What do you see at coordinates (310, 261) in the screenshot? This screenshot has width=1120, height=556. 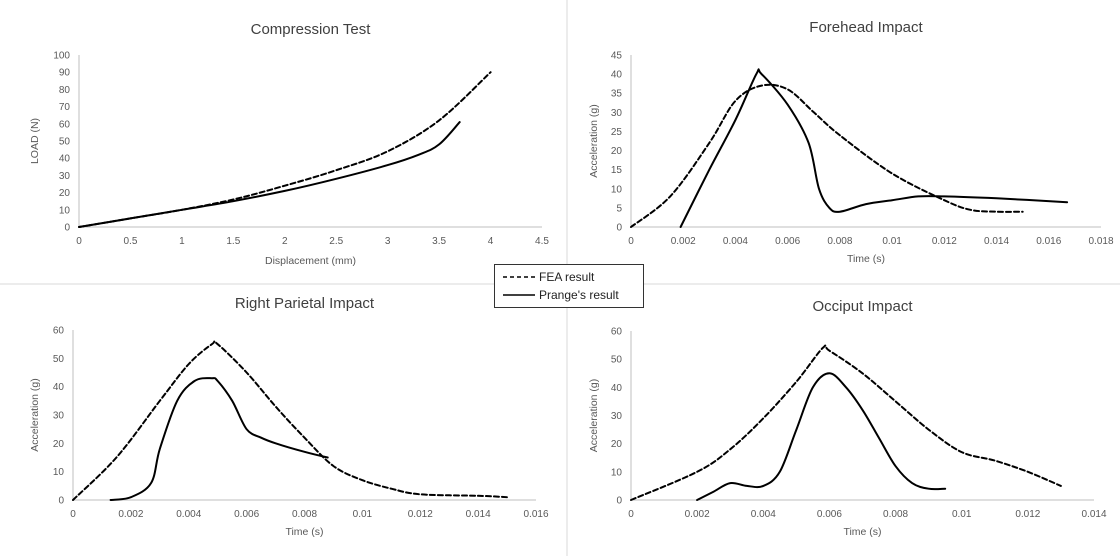 I see `x-axis-label: Displacement (mm)` at bounding box center [310, 261].